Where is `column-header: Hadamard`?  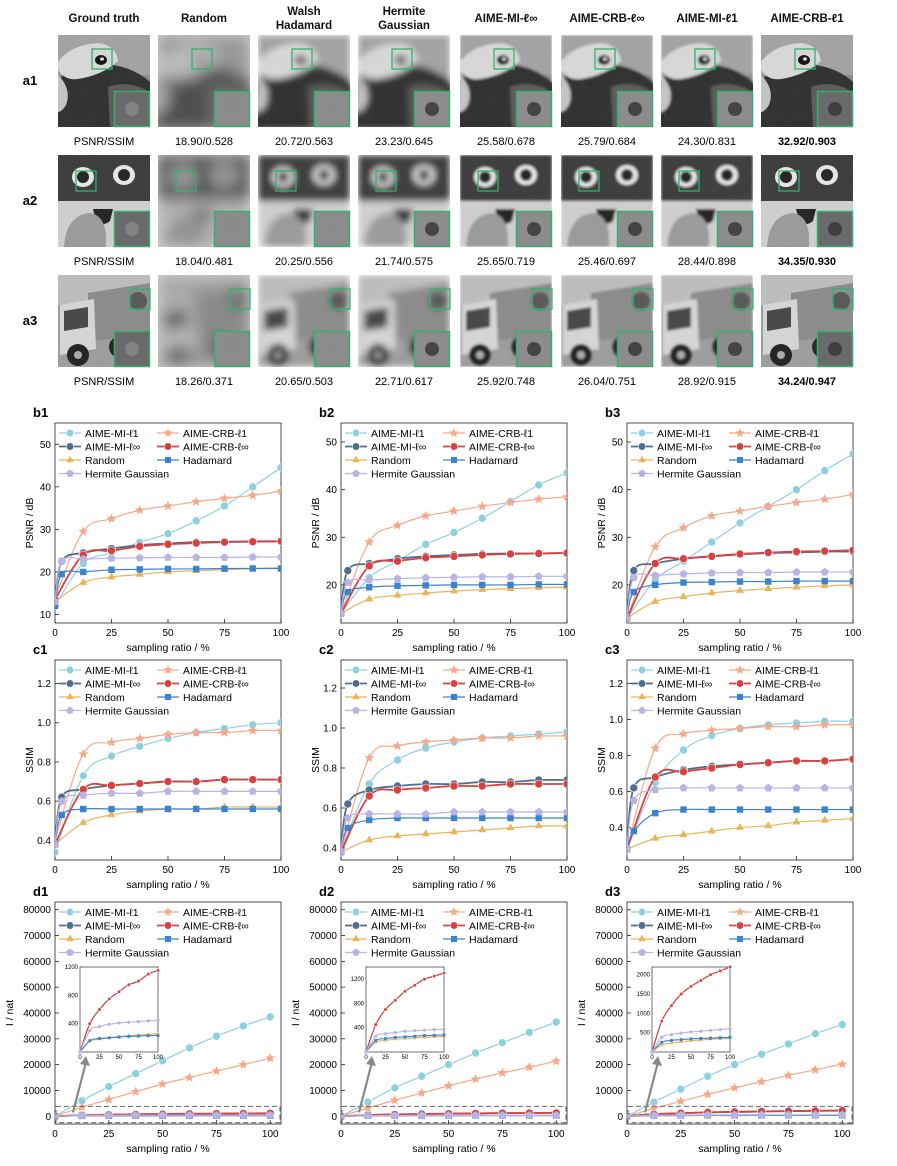 column-header: Hadamard is located at coordinates (304, 26).